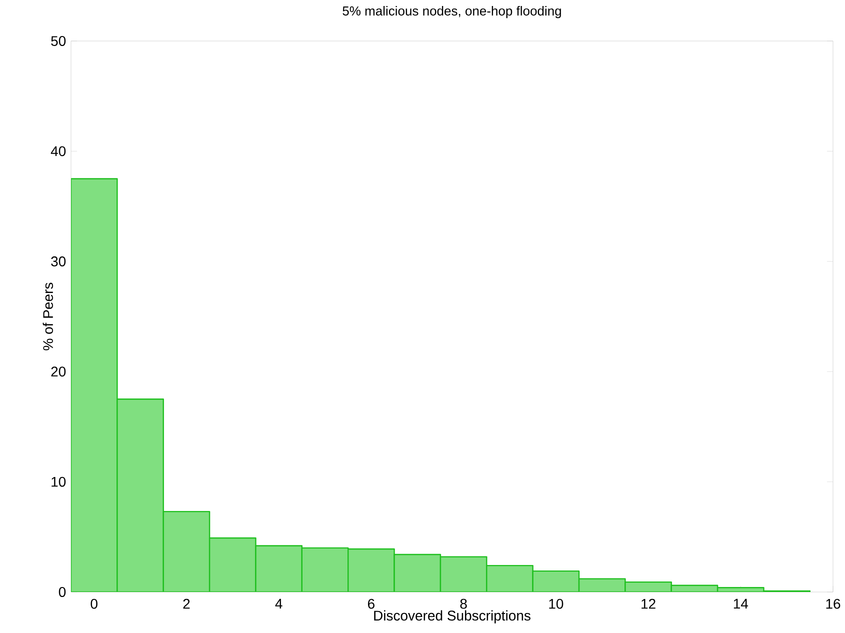  I want to click on x-tick-label: 16, so click(833, 603).